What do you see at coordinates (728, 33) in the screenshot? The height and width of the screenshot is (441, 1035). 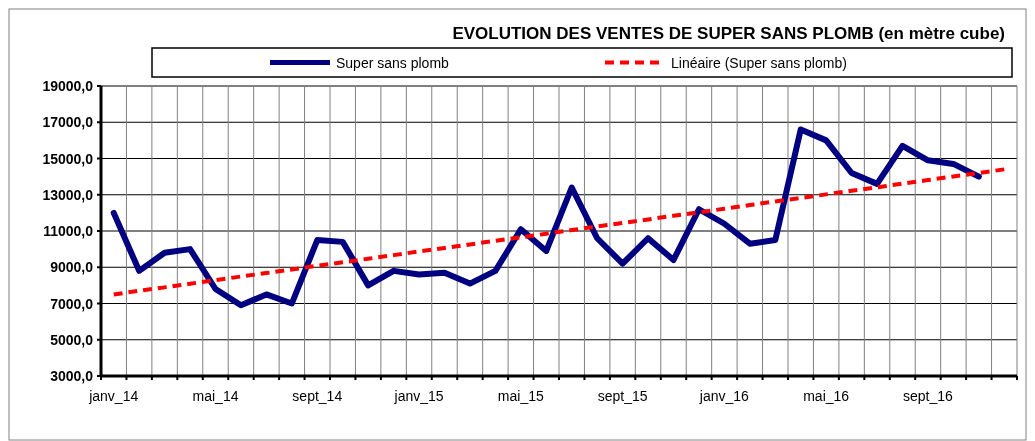 I see `chart-title: EVOLUTION DES VENTES DE SUPER SANS PLOMB (en mètre cube)` at bounding box center [728, 33].